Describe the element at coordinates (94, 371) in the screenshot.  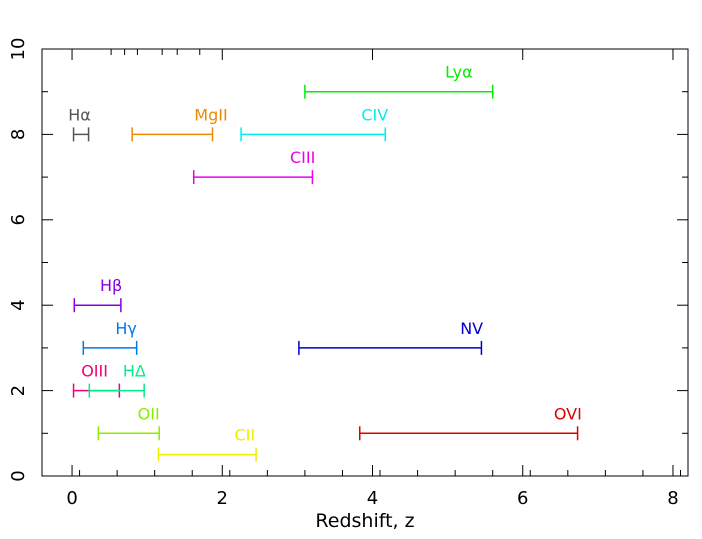
I see `range-bar-label: OIII` at that location.